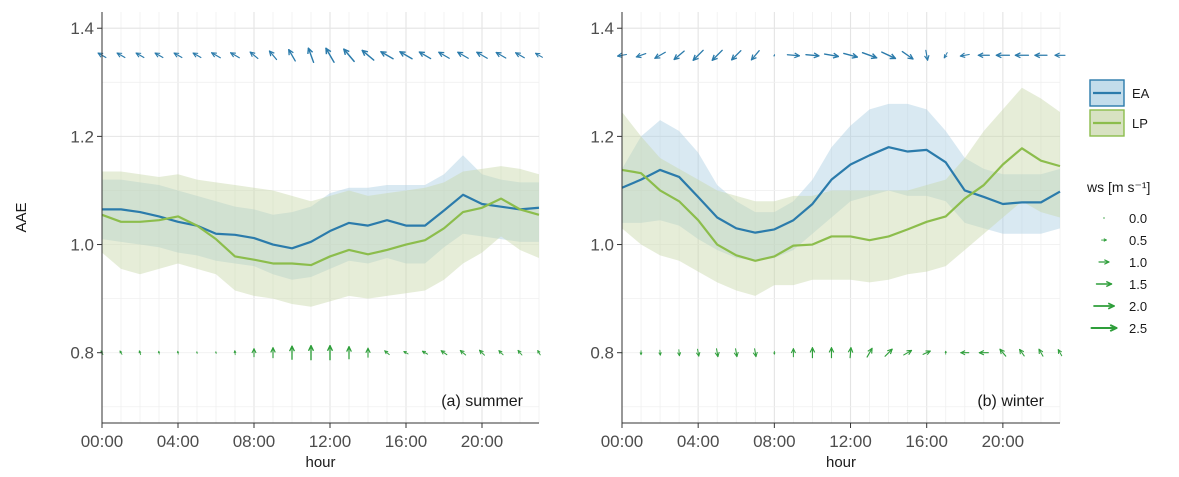  I want to click on legend-item-ea: EA, so click(1119, 93).